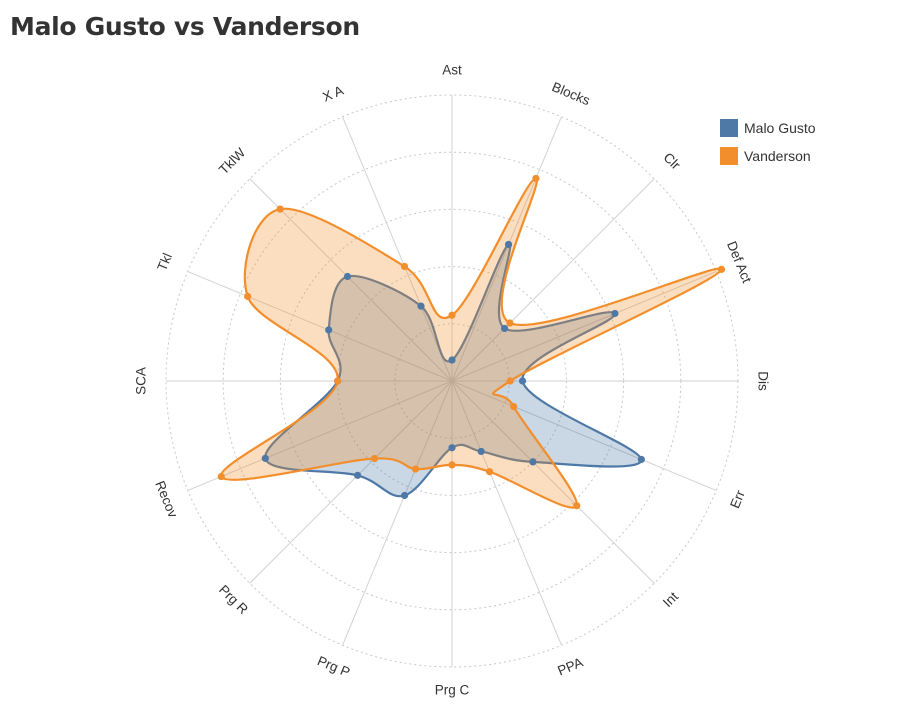  I want to click on legend: Malo Gusto Vanderson, so click(768, 142).